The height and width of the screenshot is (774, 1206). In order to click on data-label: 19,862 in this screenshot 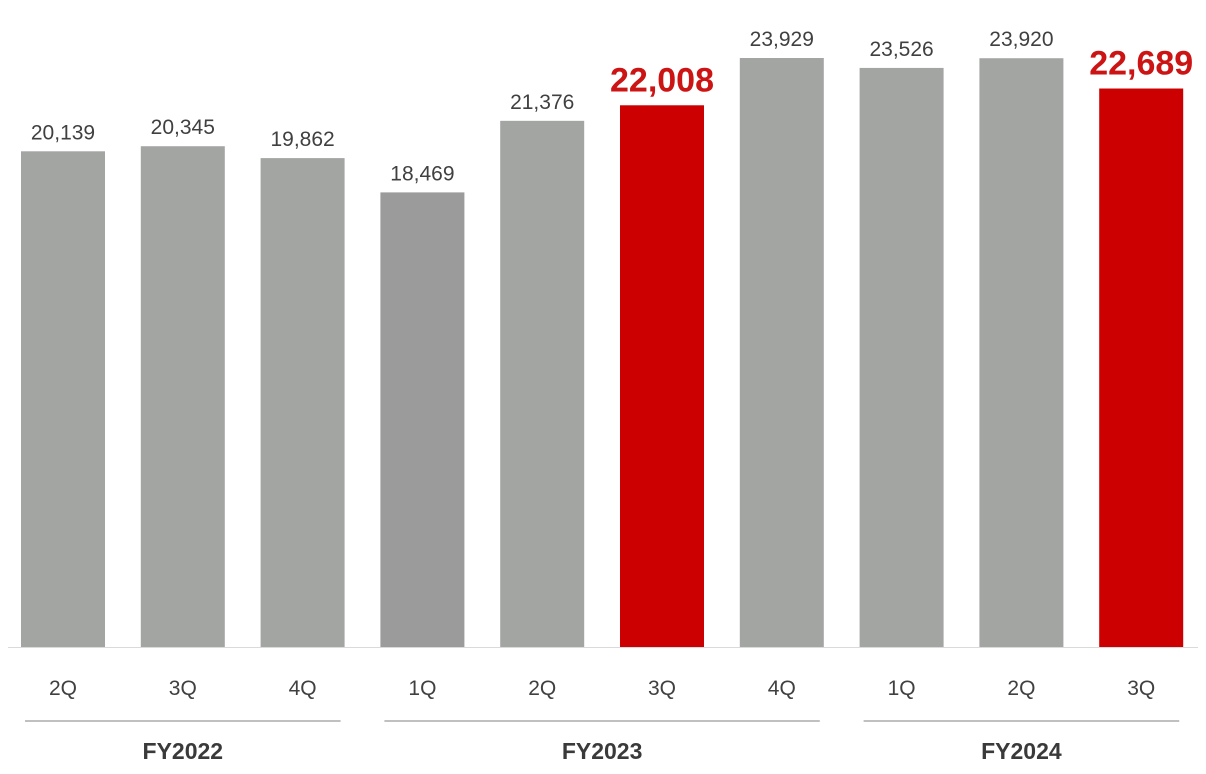, I will do `click(302, 139)`.